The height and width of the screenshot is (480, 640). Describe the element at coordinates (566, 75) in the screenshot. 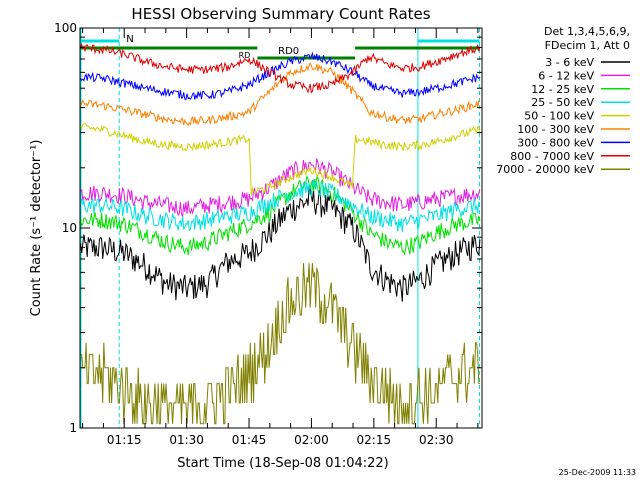

I see `legend-label: 6 - 12 keV` at that location.